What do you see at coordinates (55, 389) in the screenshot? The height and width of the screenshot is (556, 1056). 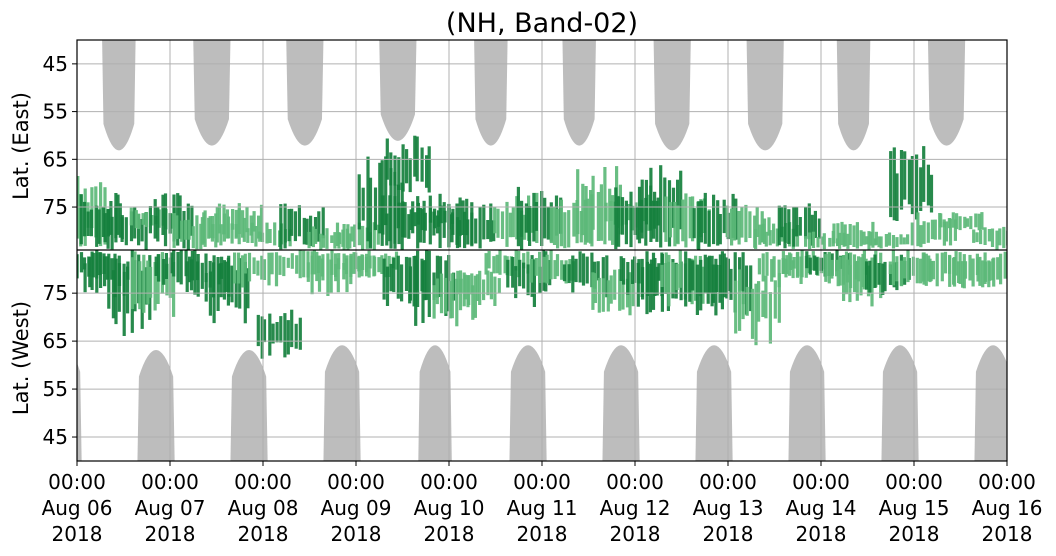 I see `y-tick-label-west: 55` at bounding box center [55, 389].